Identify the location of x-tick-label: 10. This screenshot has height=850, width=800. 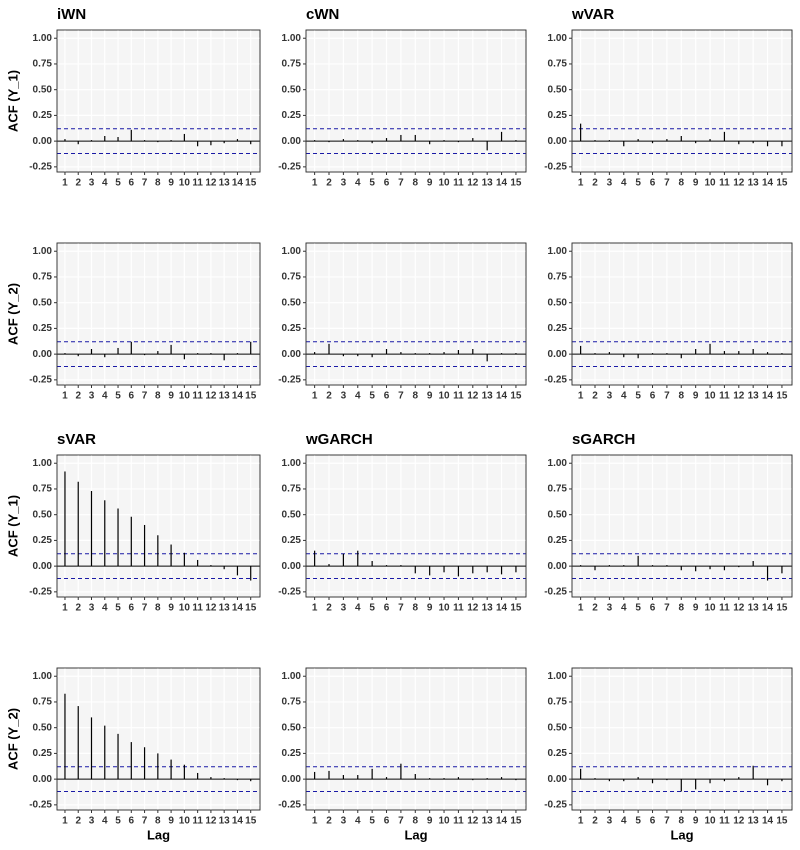
(710, 821).